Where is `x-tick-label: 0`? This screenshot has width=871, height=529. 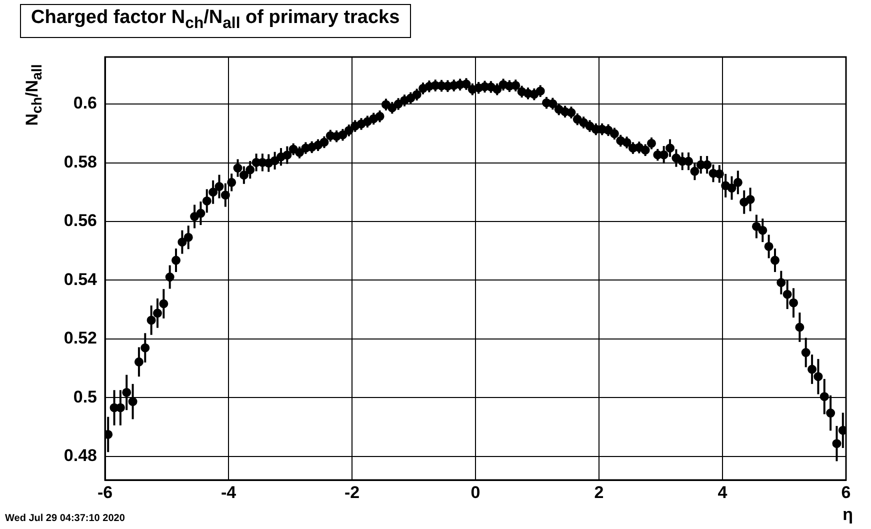 x-tick-label: 0 is located at coordinates (475, 492).